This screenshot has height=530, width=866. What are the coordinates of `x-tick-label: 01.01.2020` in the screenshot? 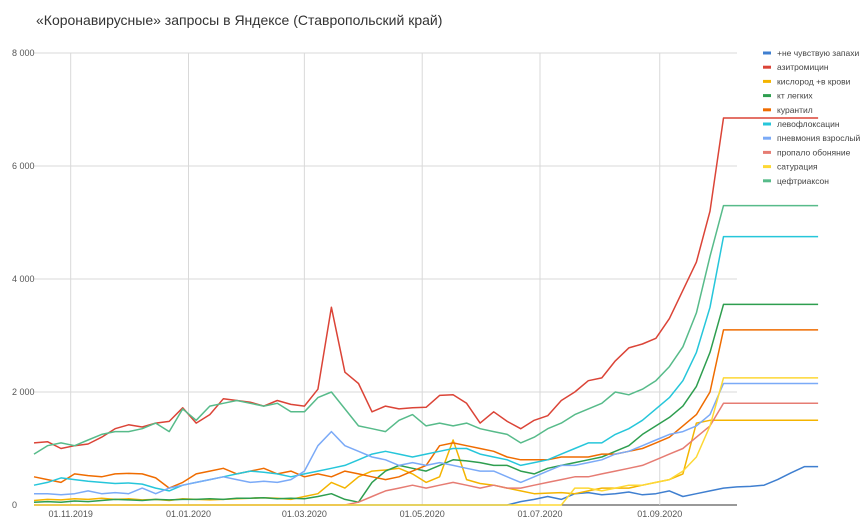 It's located at (188, 514).